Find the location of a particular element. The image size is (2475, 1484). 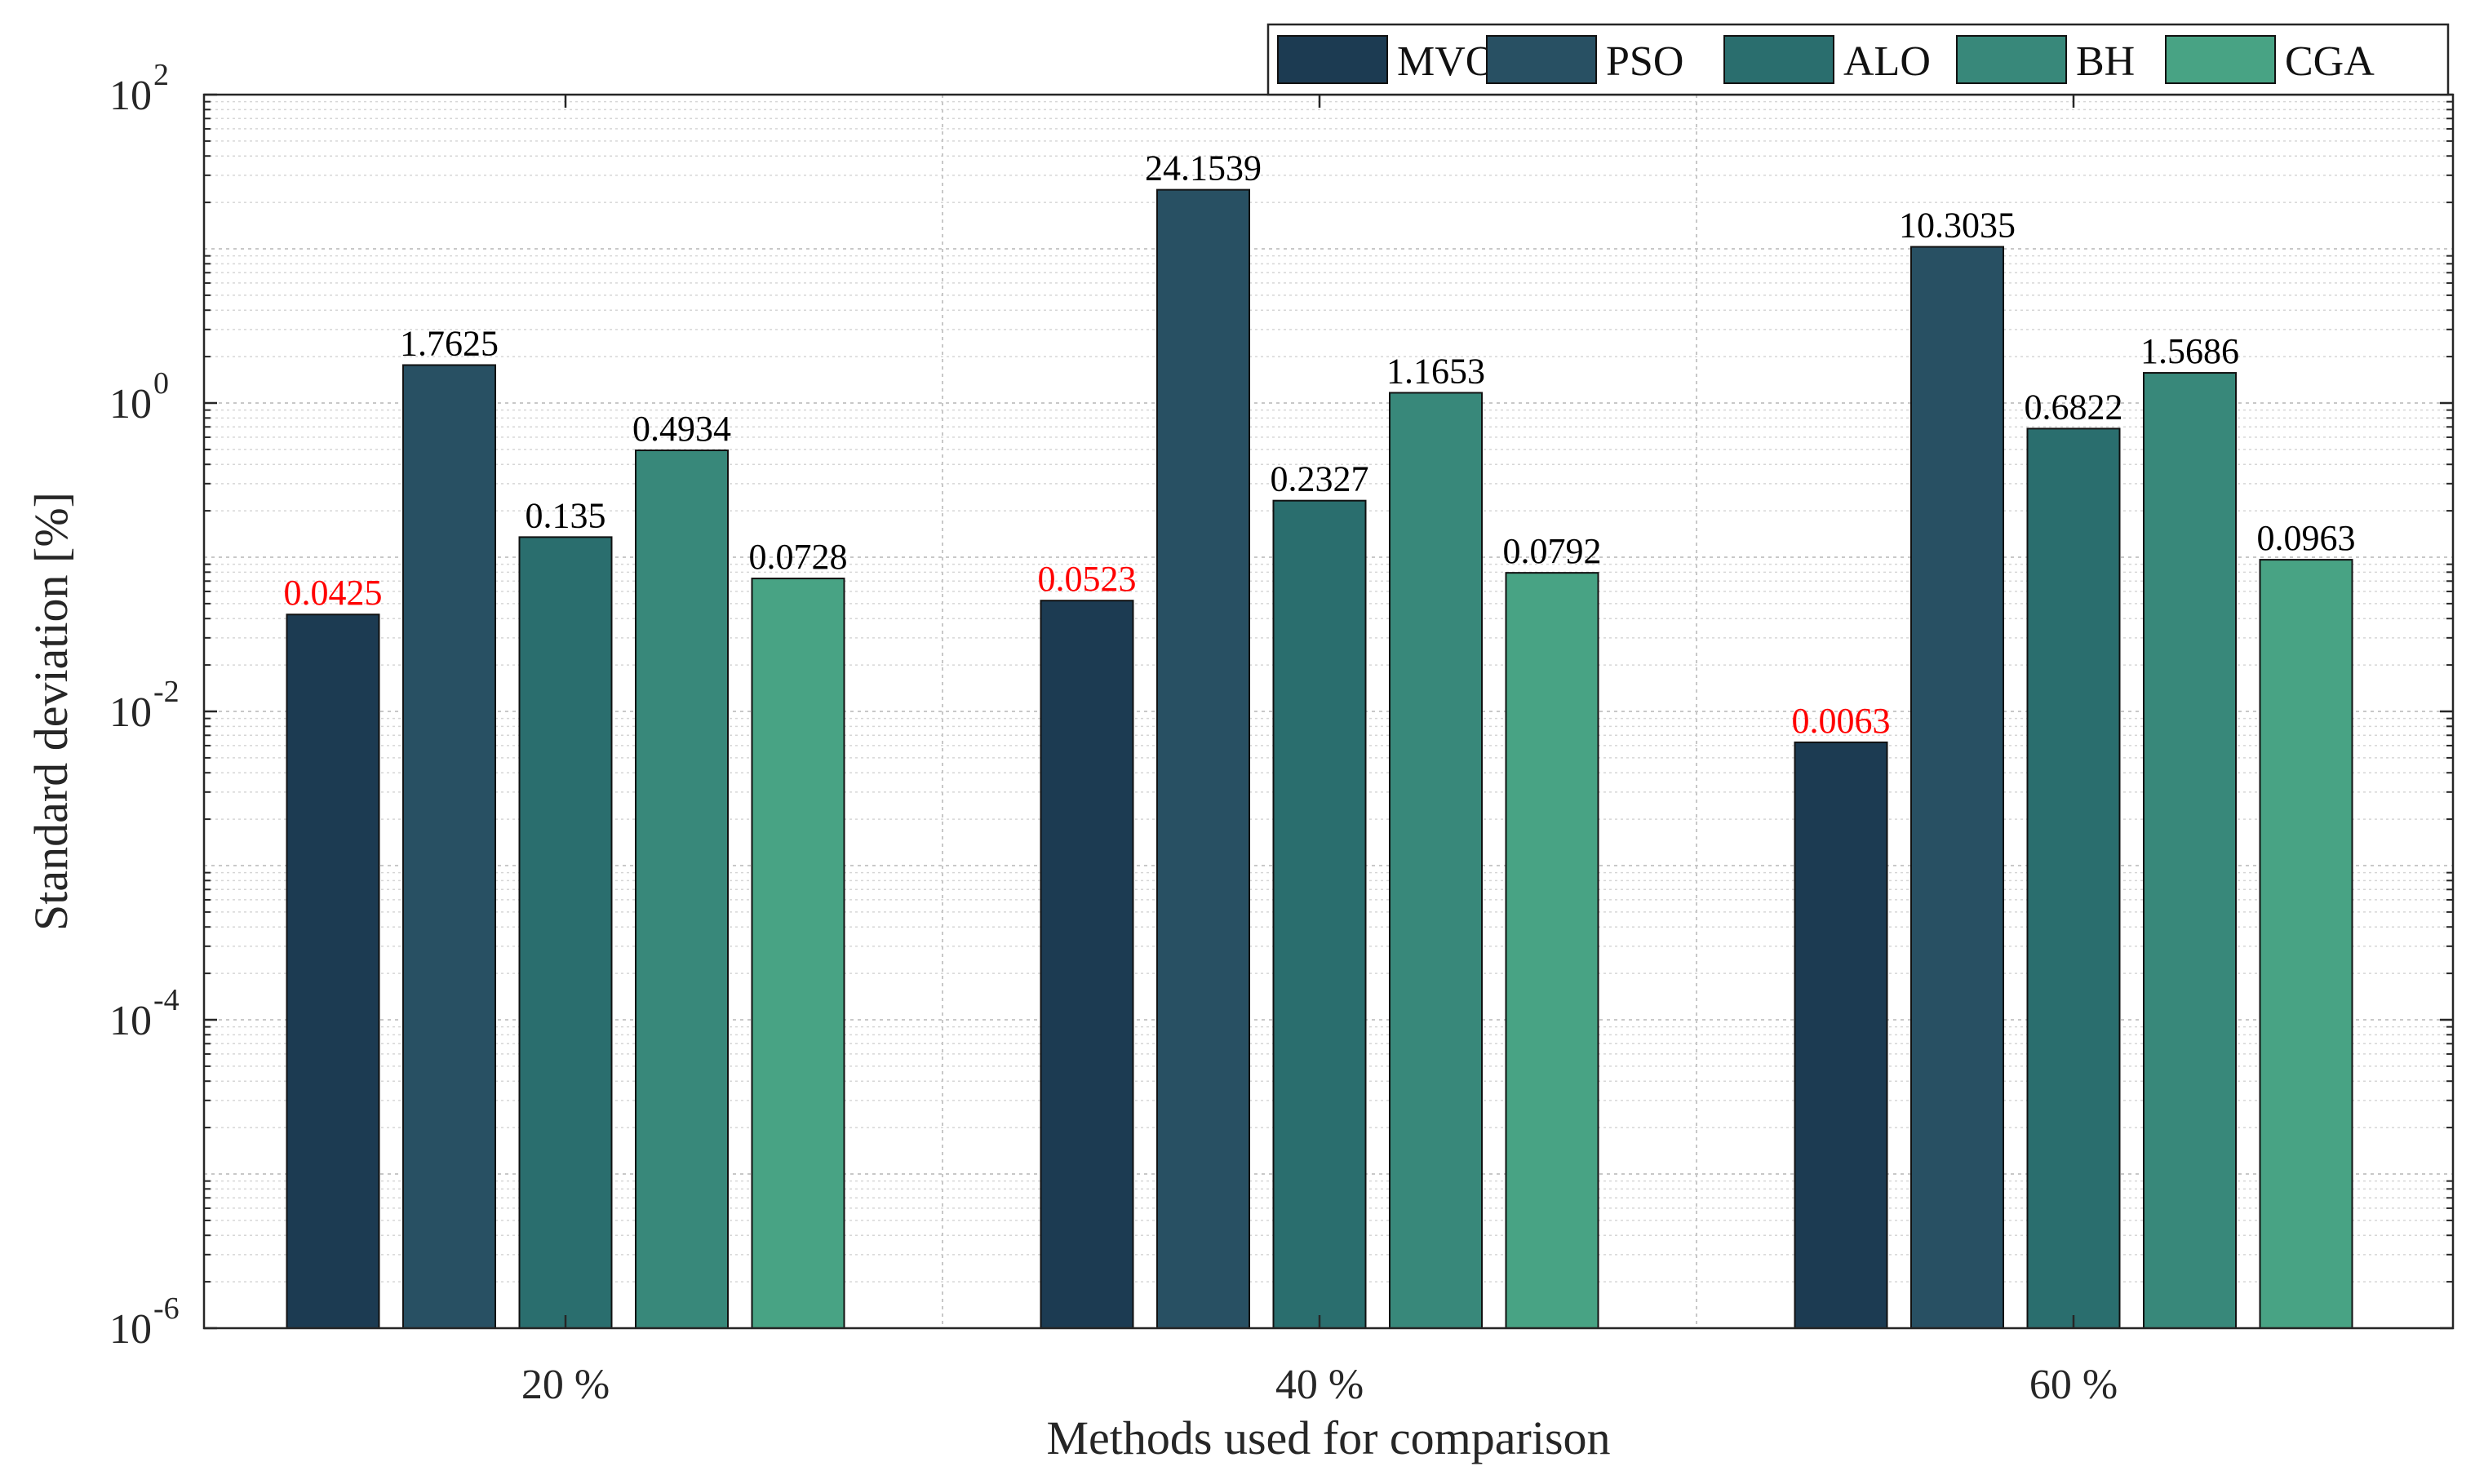

data-label-cga-3: 0.0963 is located at coordinates (2306, 538).